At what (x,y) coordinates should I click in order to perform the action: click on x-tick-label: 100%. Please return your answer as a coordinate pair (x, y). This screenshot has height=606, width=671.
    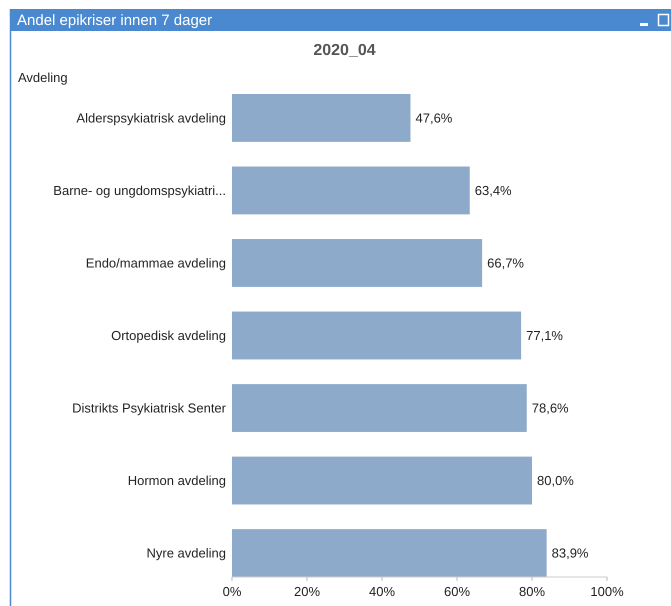
    Looking at the image, I should click on (607, 592).